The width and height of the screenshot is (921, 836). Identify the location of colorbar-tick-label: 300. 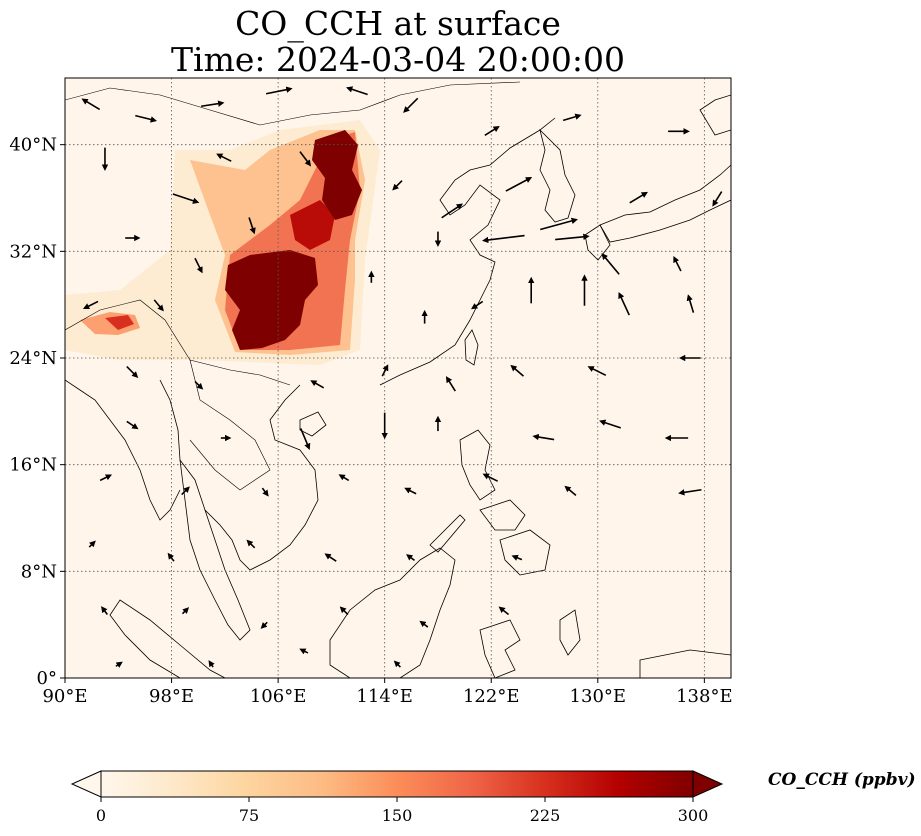
(693, 815).